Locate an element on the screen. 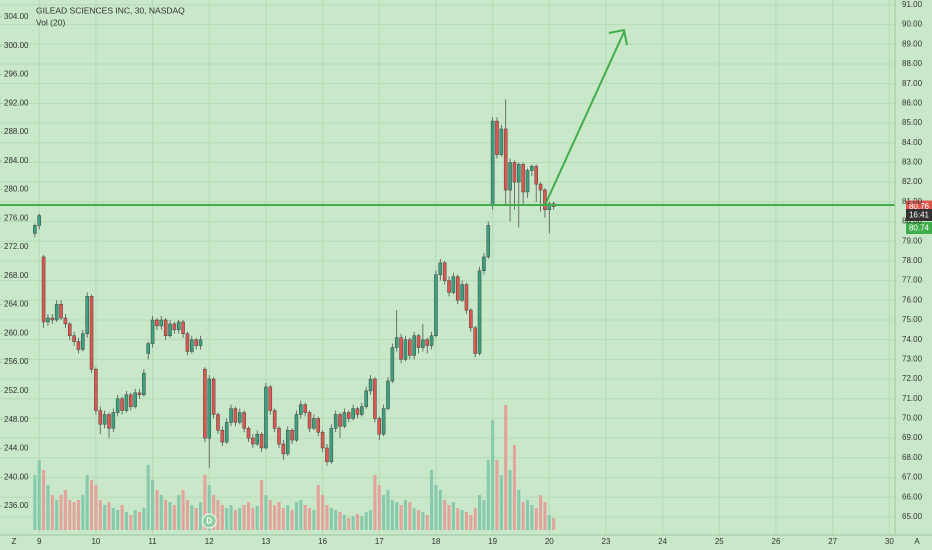 The width and height of the screenshot is (932, 550). y2-tick-label: 276.00 is located at coordinates (16, 217).